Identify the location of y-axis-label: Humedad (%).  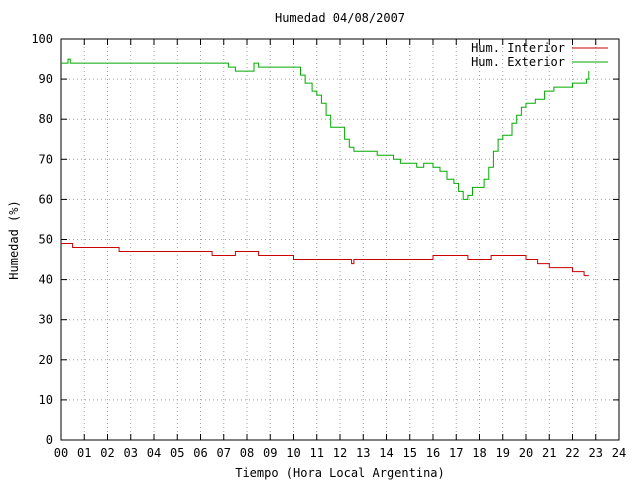
(14, 239).